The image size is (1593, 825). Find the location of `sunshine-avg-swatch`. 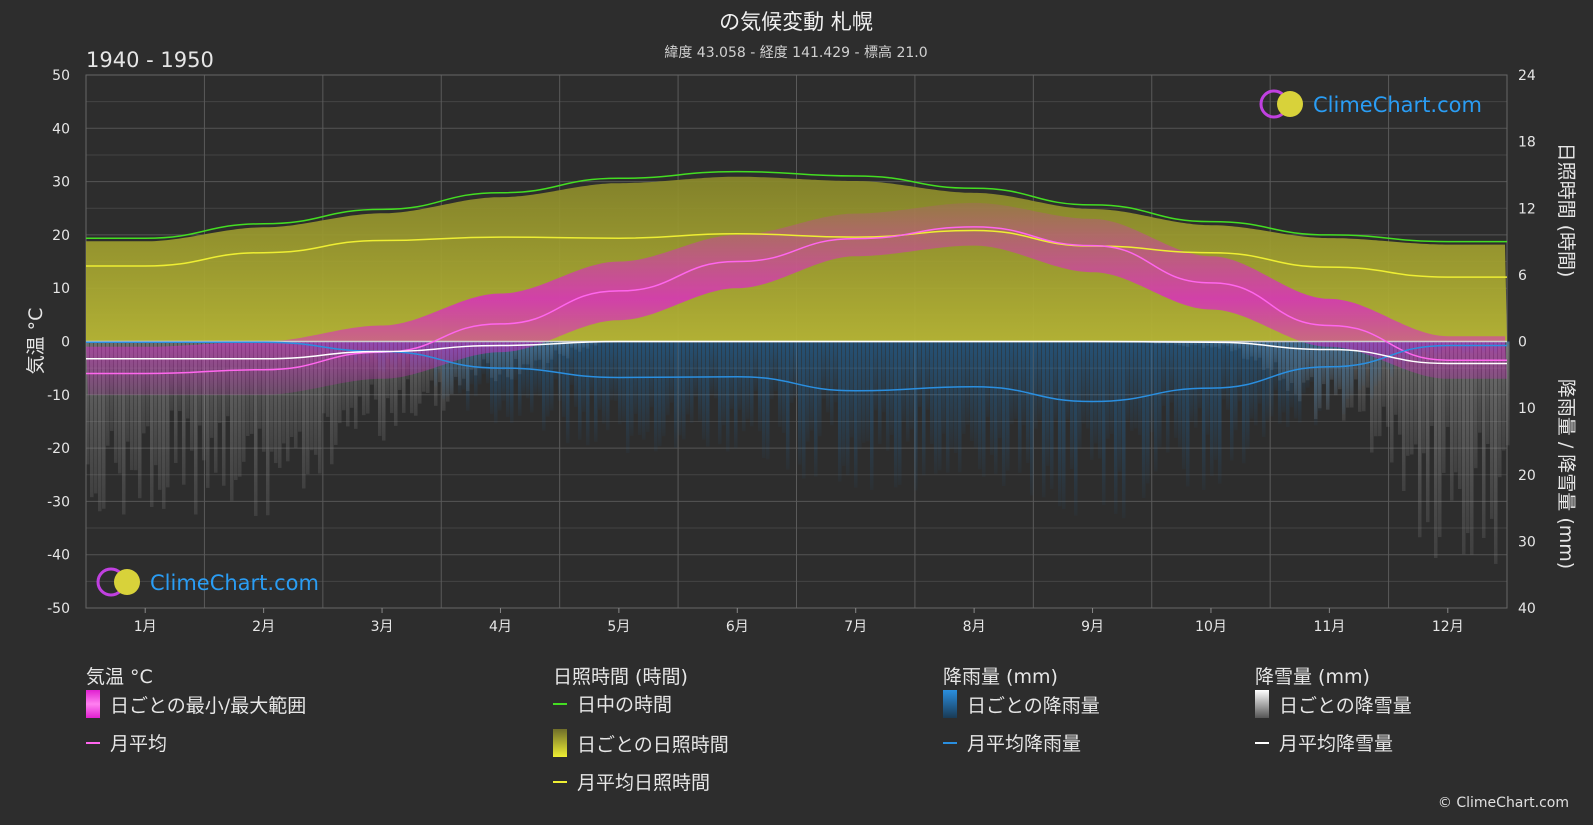

sunshine-avg-swatch is located at coordinates (560, 781).